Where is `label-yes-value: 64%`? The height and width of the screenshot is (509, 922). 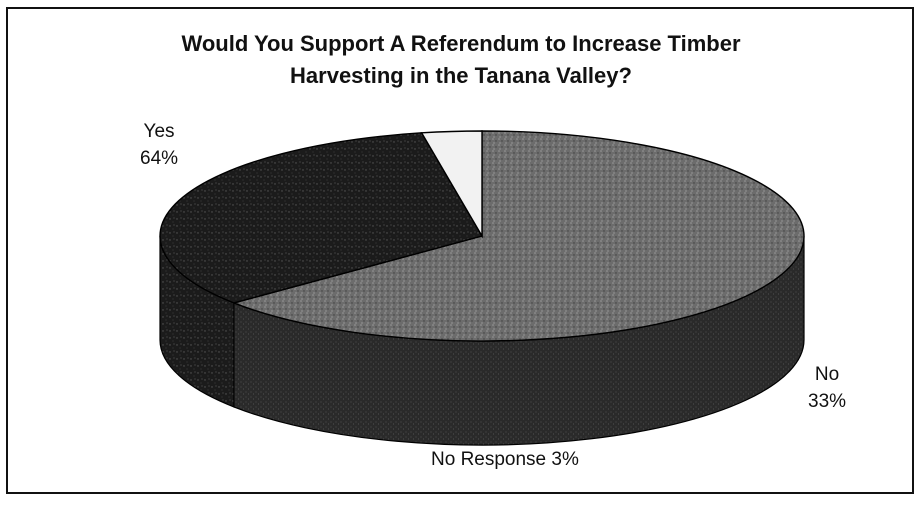 label-yes-value: 64% is located at coordinates (159, 158).